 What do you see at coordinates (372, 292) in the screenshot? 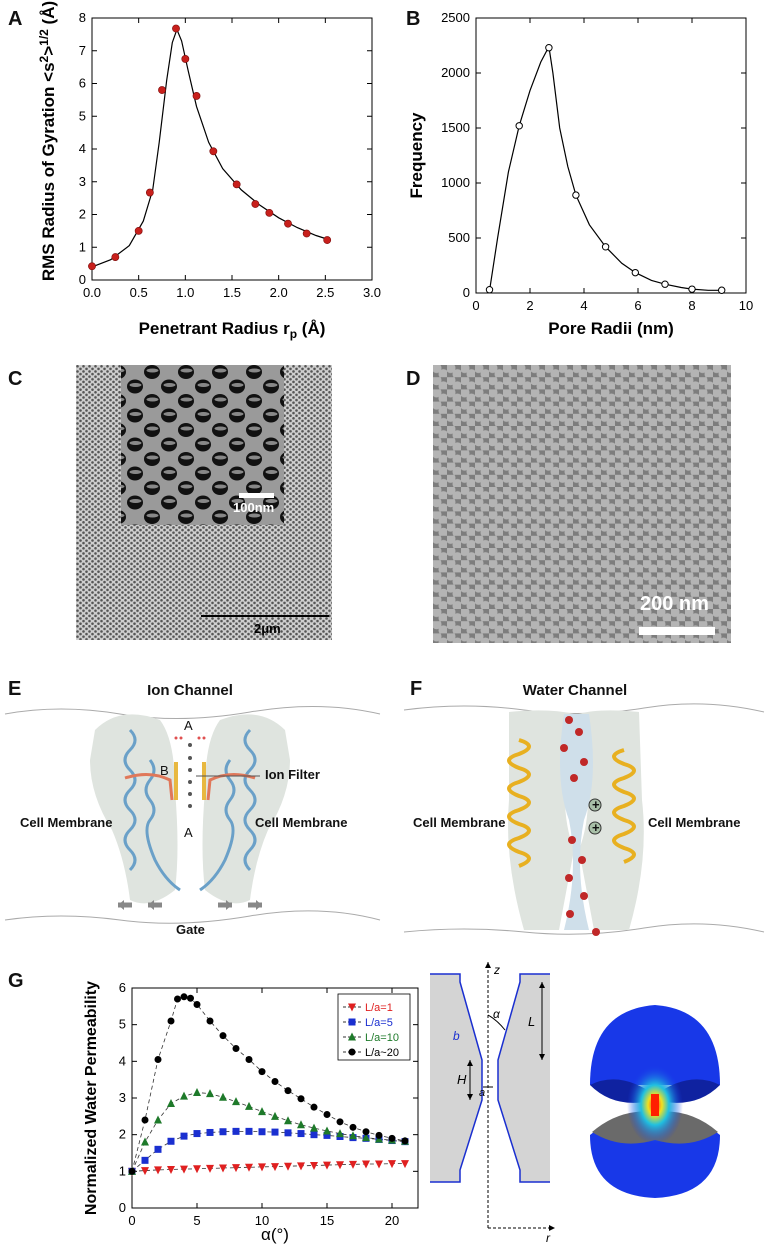
I see `x-tick-label: 3.0` at bounding box center [372, 292].